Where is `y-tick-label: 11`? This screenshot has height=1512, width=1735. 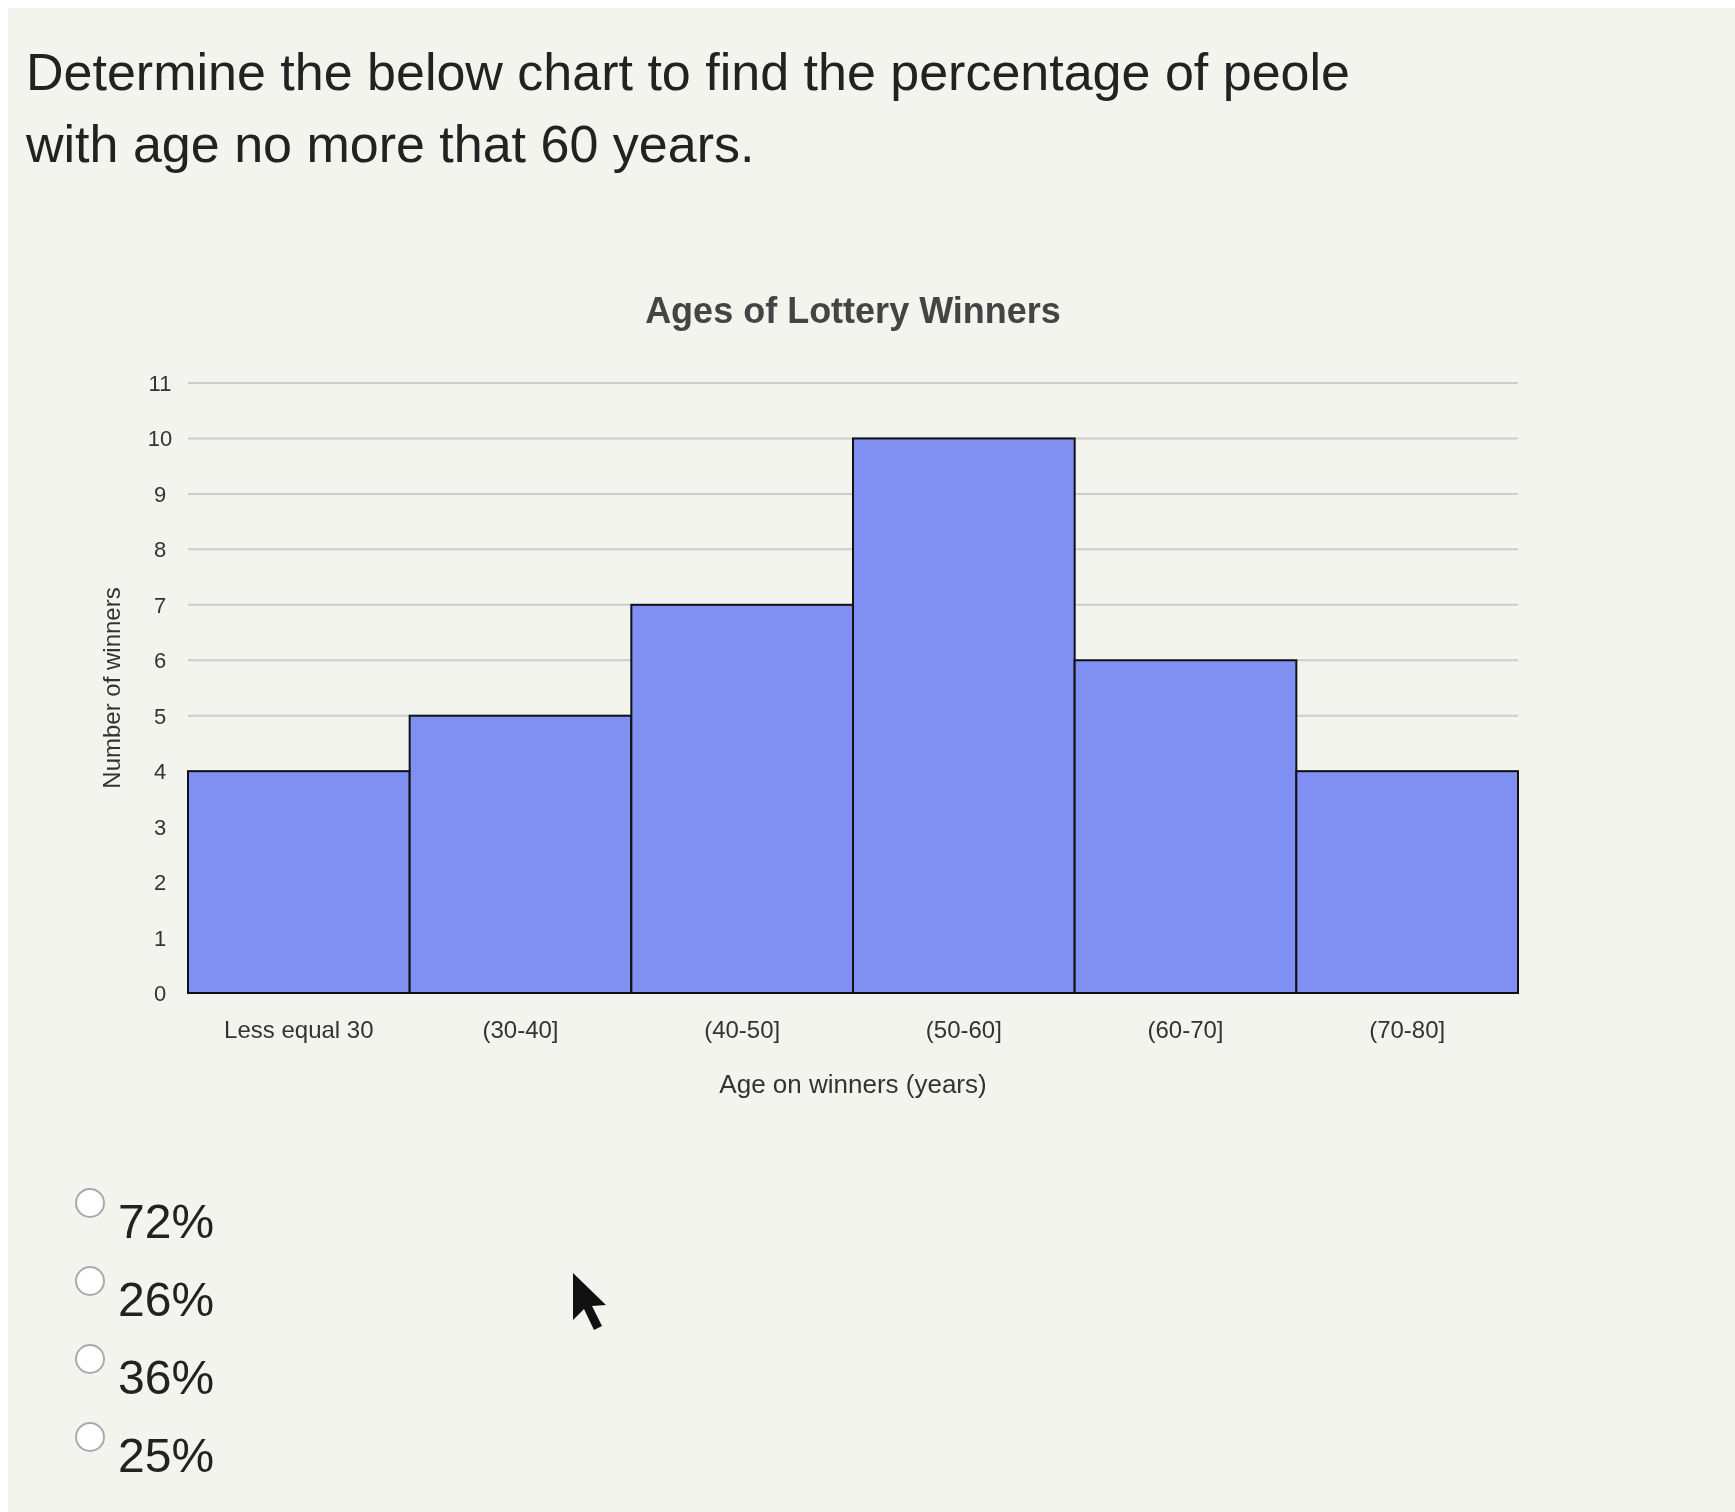
y-tick-label: 11 is located at coordinates (160, 383).